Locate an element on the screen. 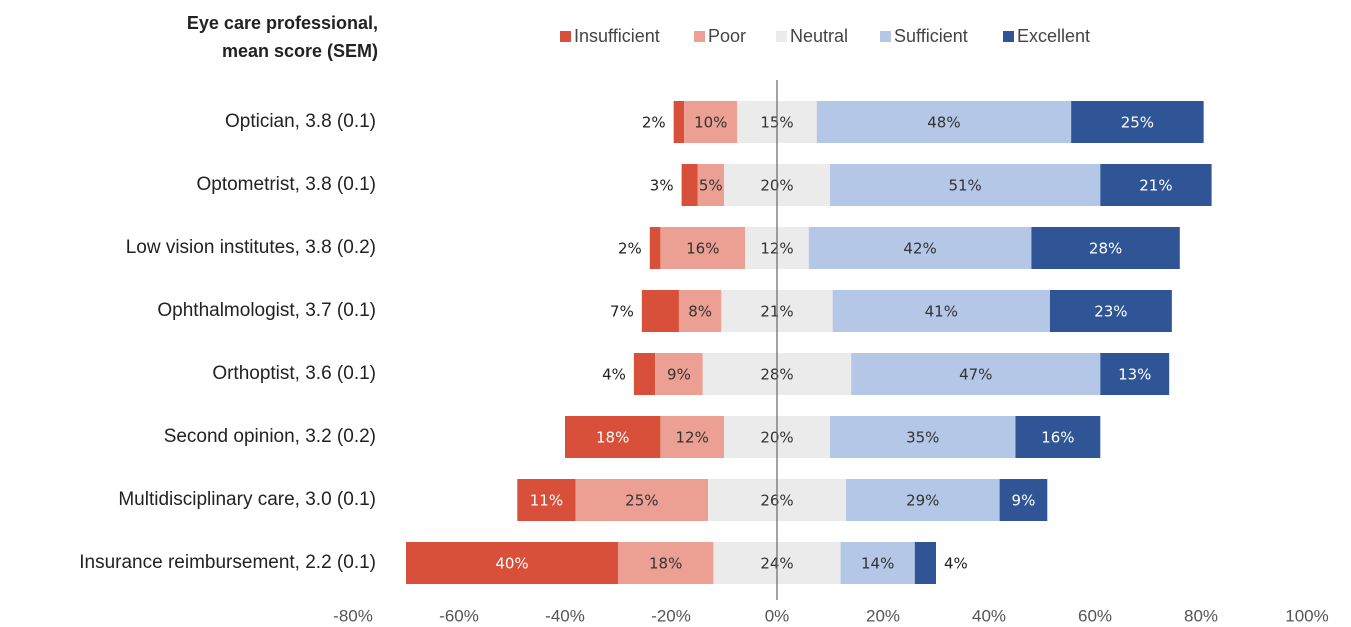  category-label: Insurance reimbursement, 2.2 (0.1) is located at coordinates (227, 562).